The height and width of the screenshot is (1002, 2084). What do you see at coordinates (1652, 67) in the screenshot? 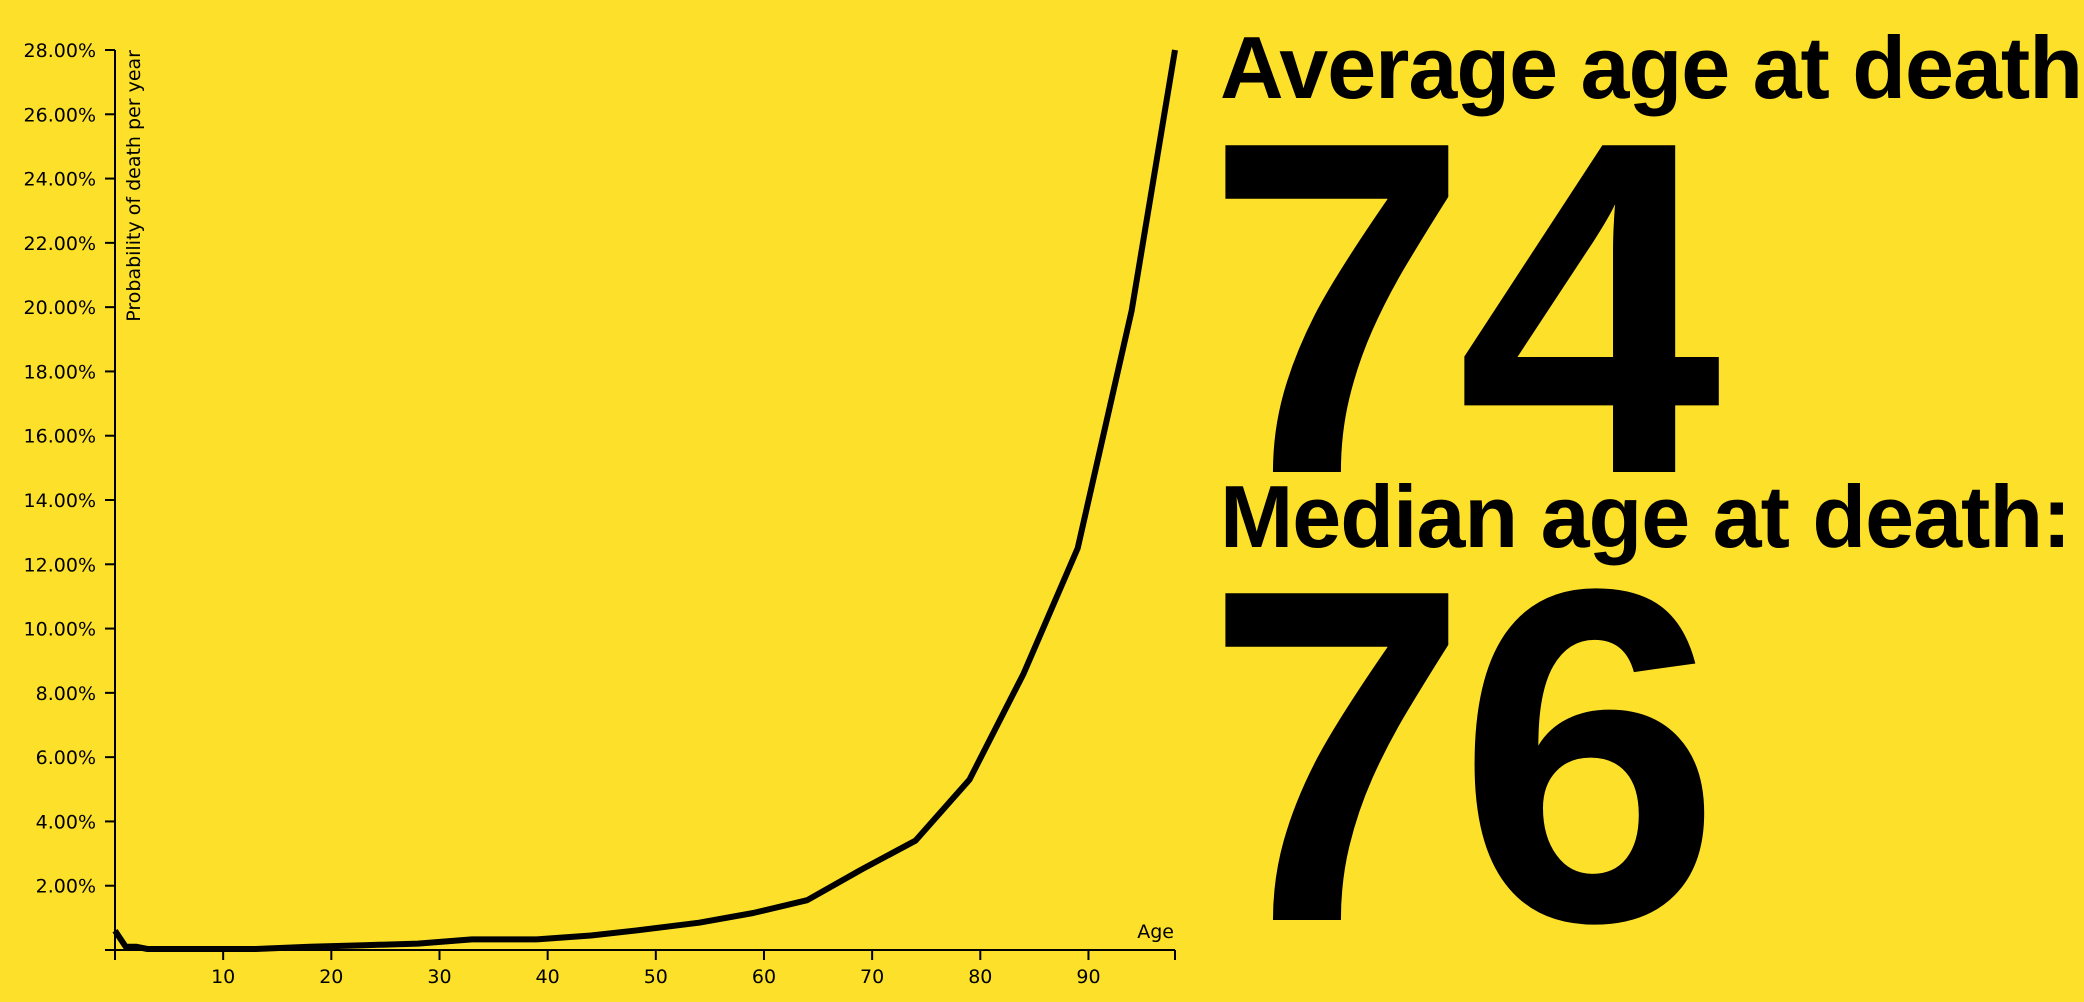
I see `average-age-label: Average age at death:` at bounding box center [1652, 67].